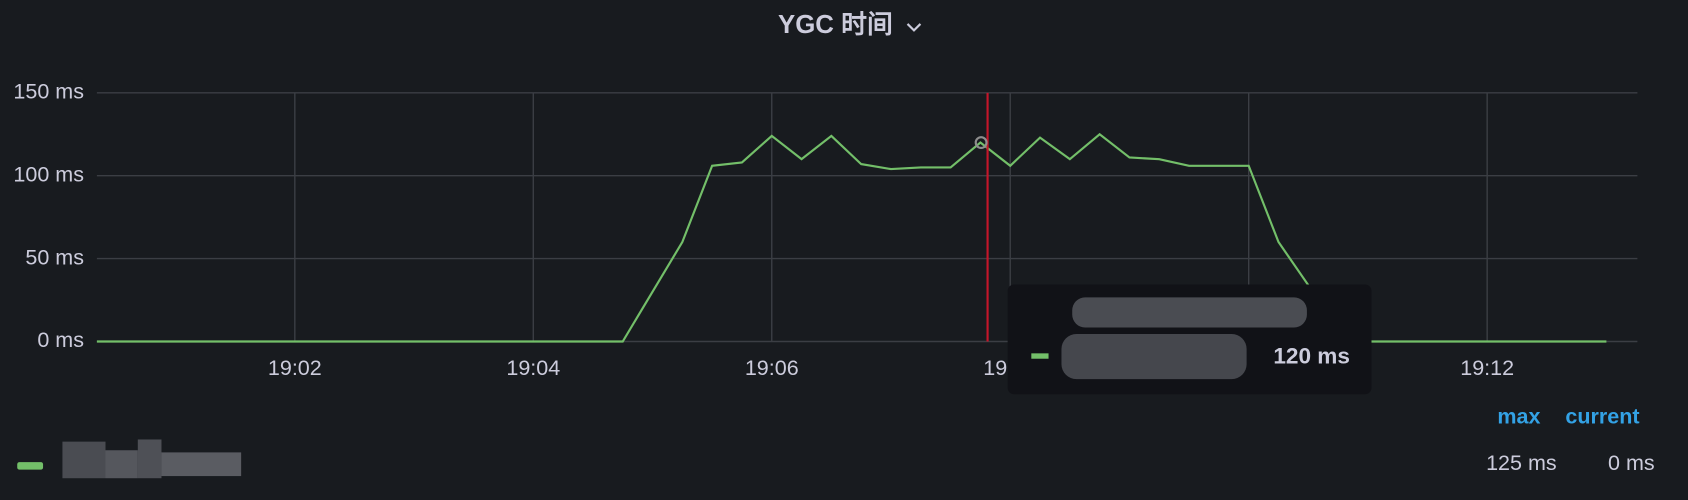  I want to click on title-chevron, so click(914, 27).